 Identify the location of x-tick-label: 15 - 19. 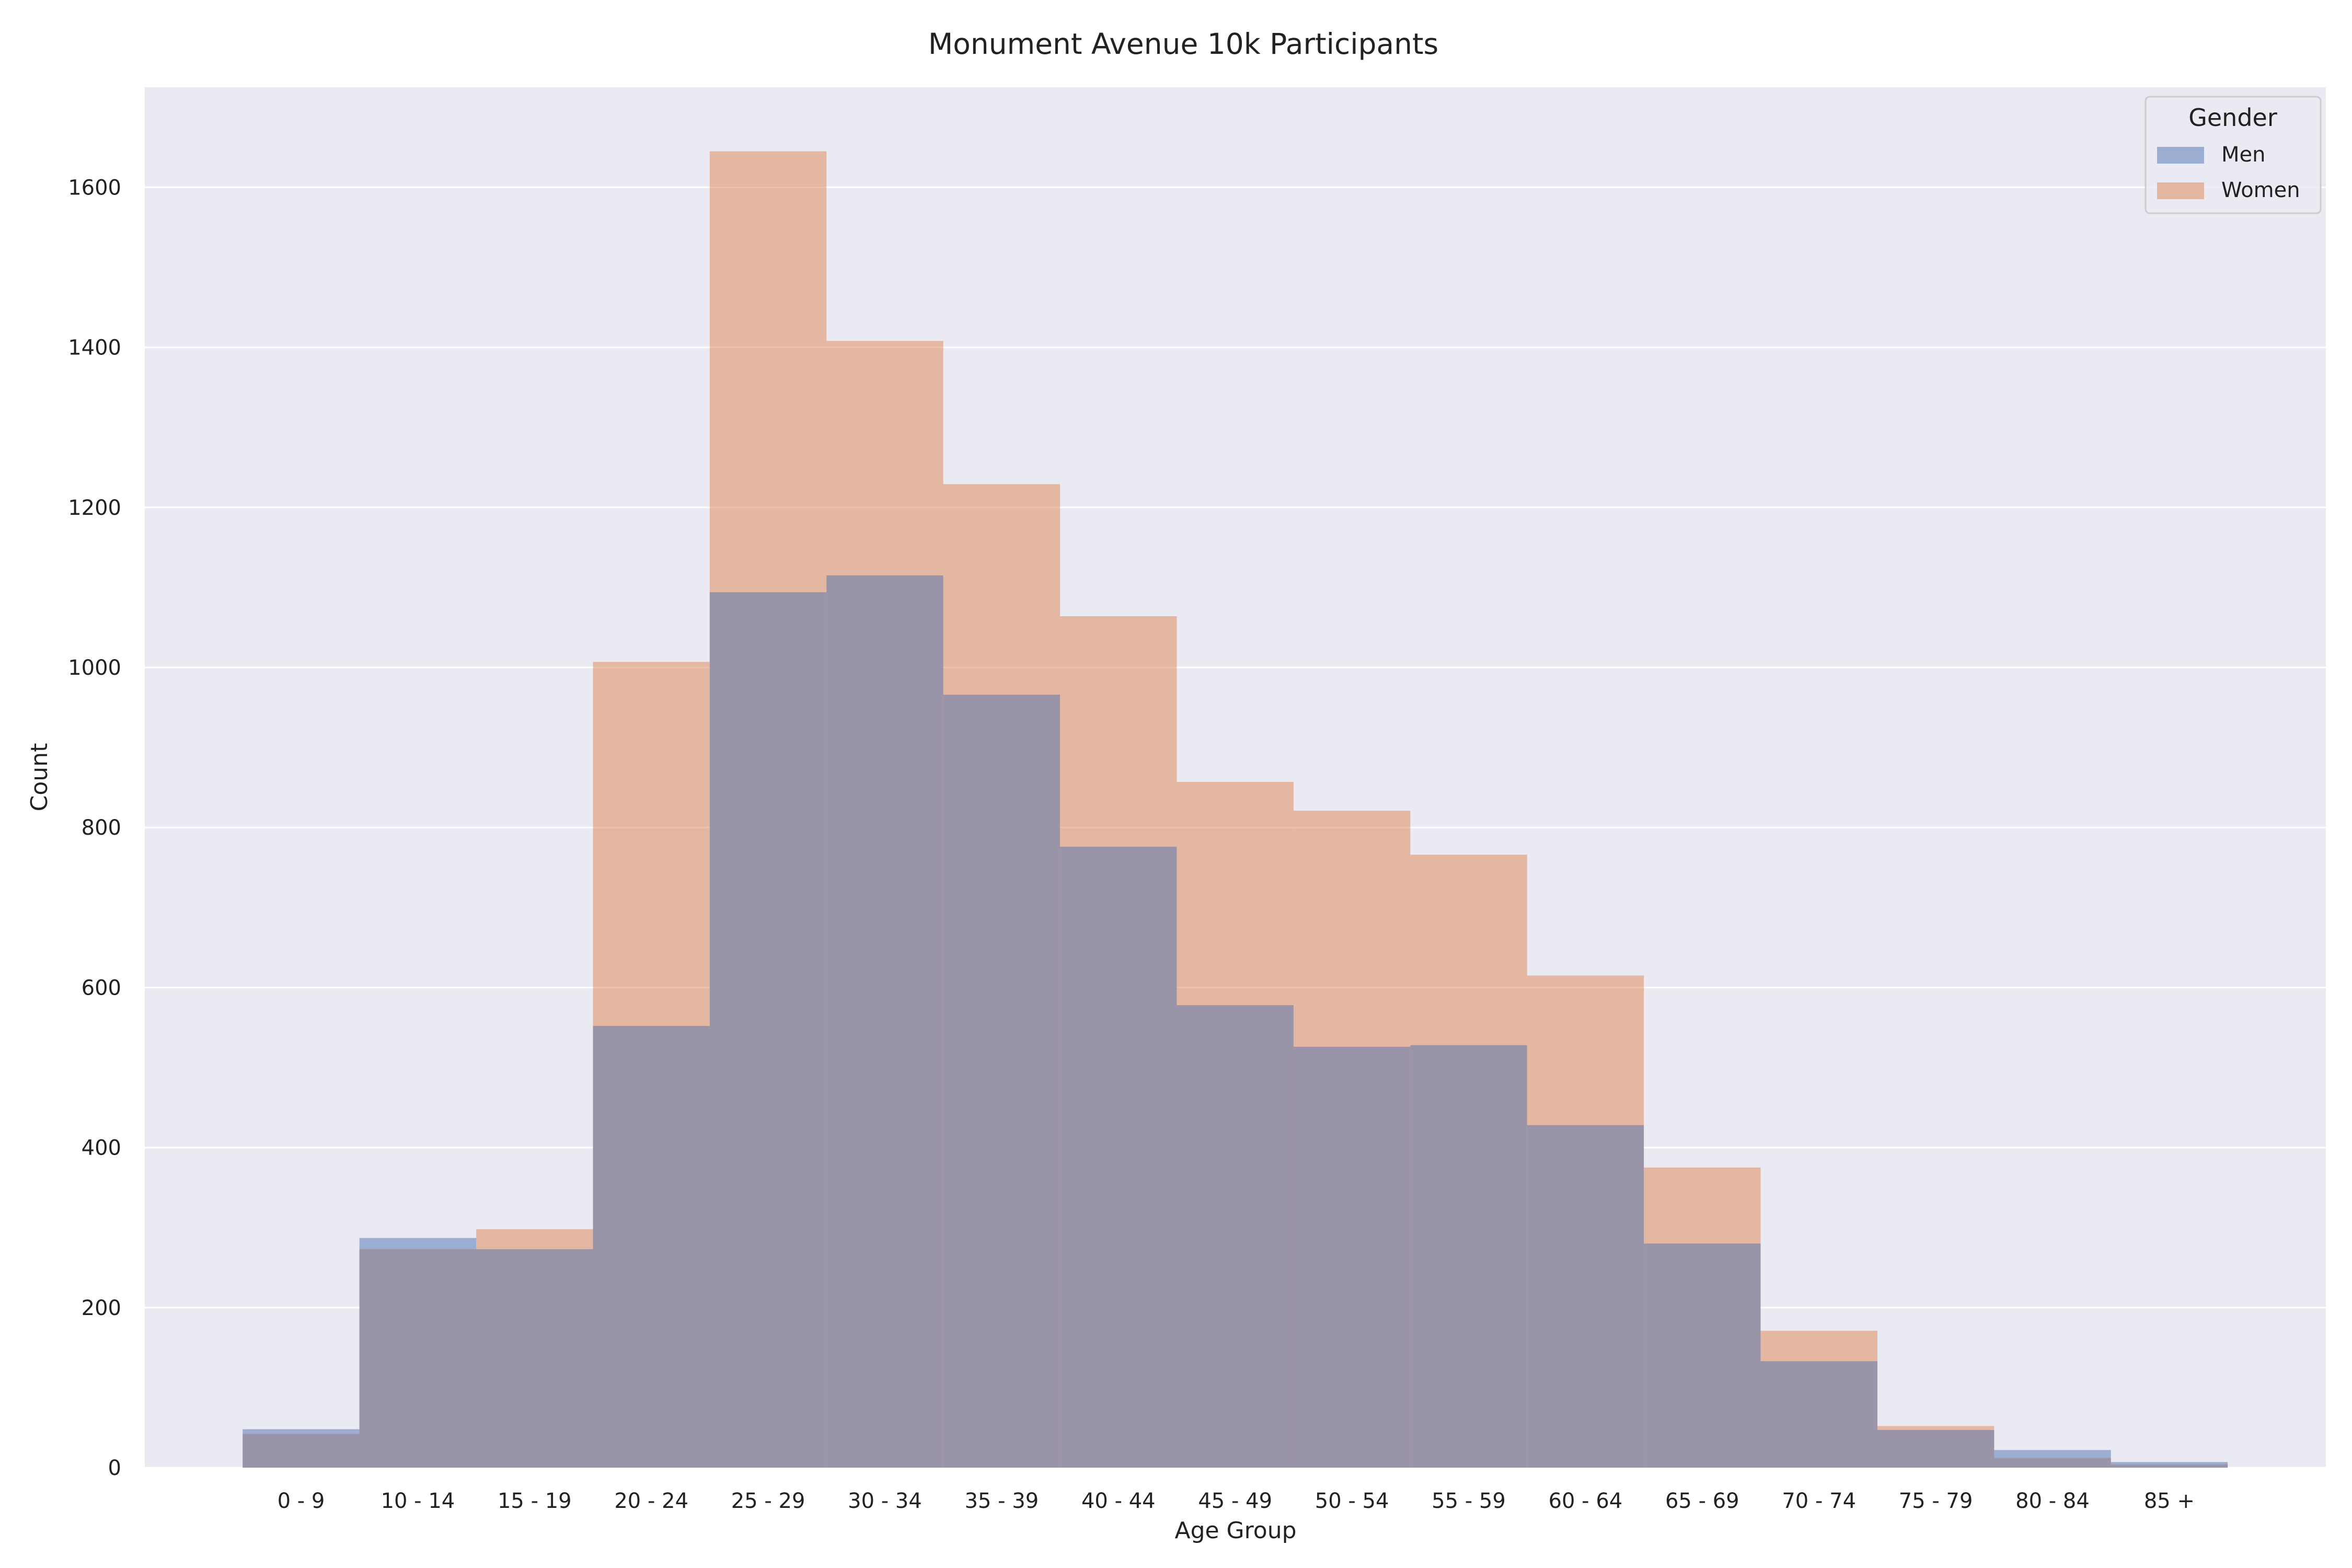
(535, 1501).